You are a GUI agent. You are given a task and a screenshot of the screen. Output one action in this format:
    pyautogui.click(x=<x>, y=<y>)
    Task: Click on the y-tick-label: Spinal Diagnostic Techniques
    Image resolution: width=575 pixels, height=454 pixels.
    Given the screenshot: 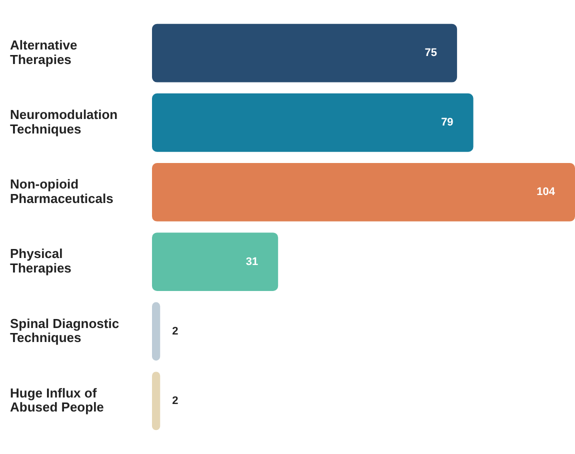 What is the action you would take?
    pyautogui.click(x=65, y=331)
    